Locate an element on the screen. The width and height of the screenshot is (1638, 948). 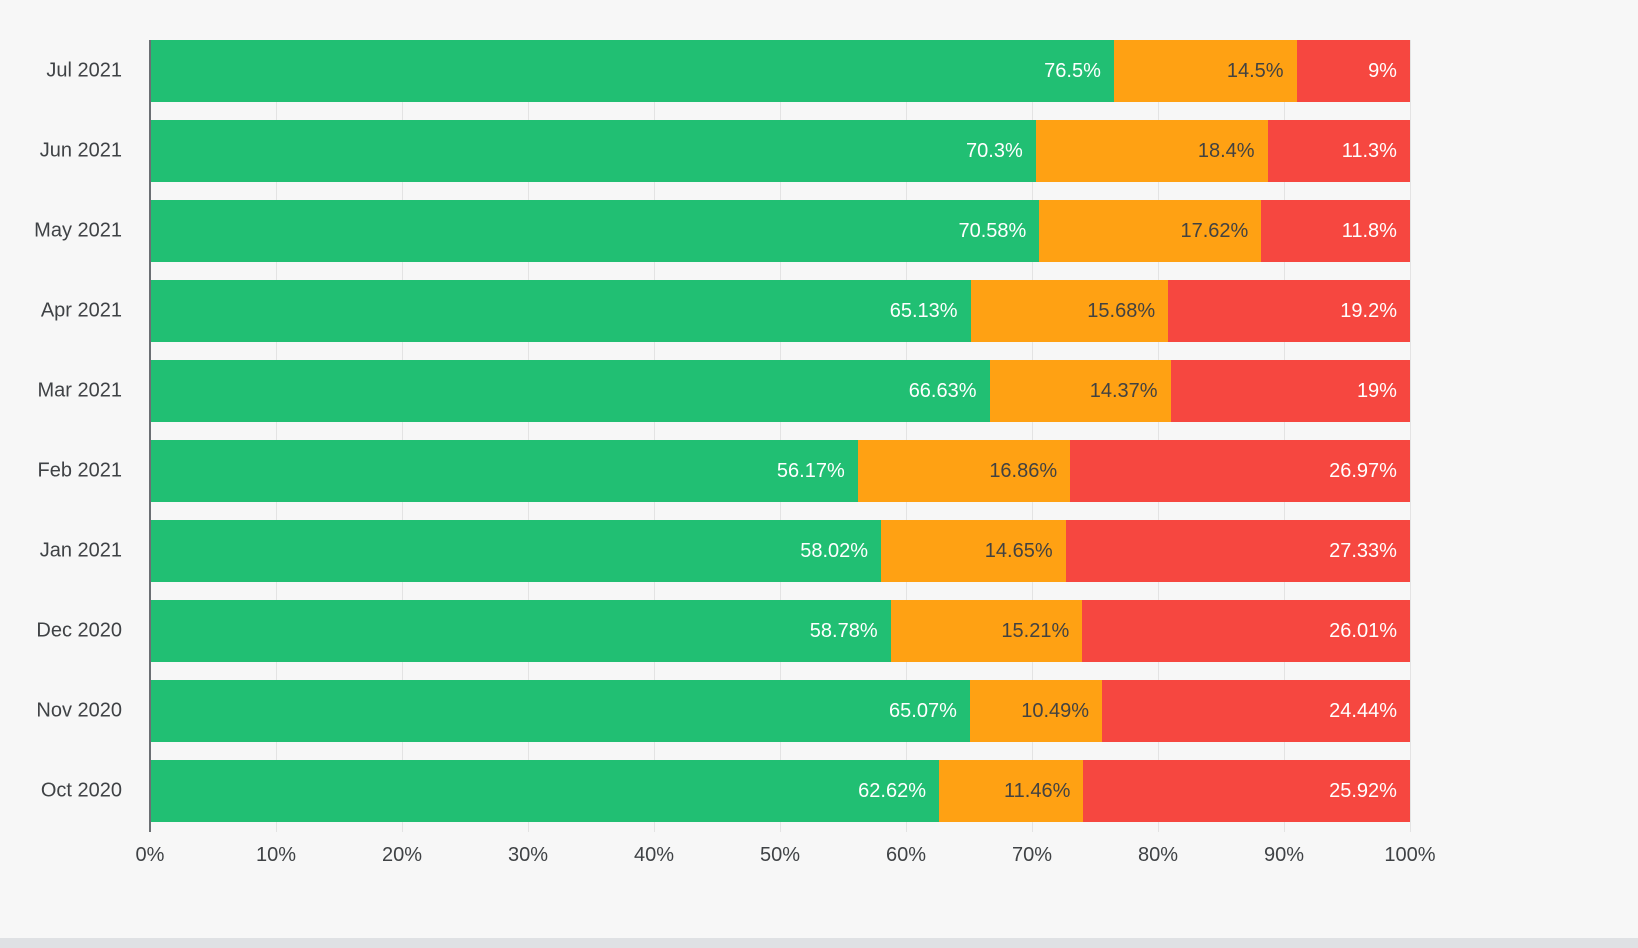
bar-segment-label: 11.3% is located at coordinates (1369, 150).